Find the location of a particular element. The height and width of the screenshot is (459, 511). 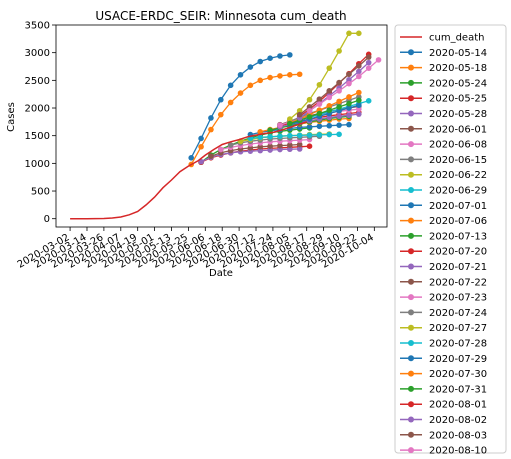

y-axis-ticks: 0 500 1000 1500 2000 2500 3000 3500 is located at coordinates (40, 123).